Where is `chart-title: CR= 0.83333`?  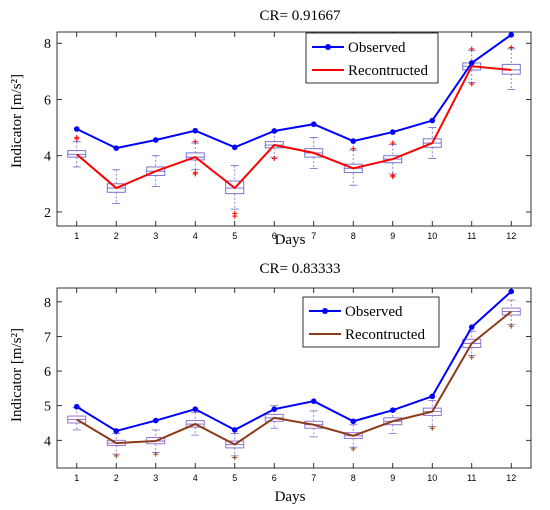
chart-title: CR= 0.83333 is located at coordinates (300, 269).